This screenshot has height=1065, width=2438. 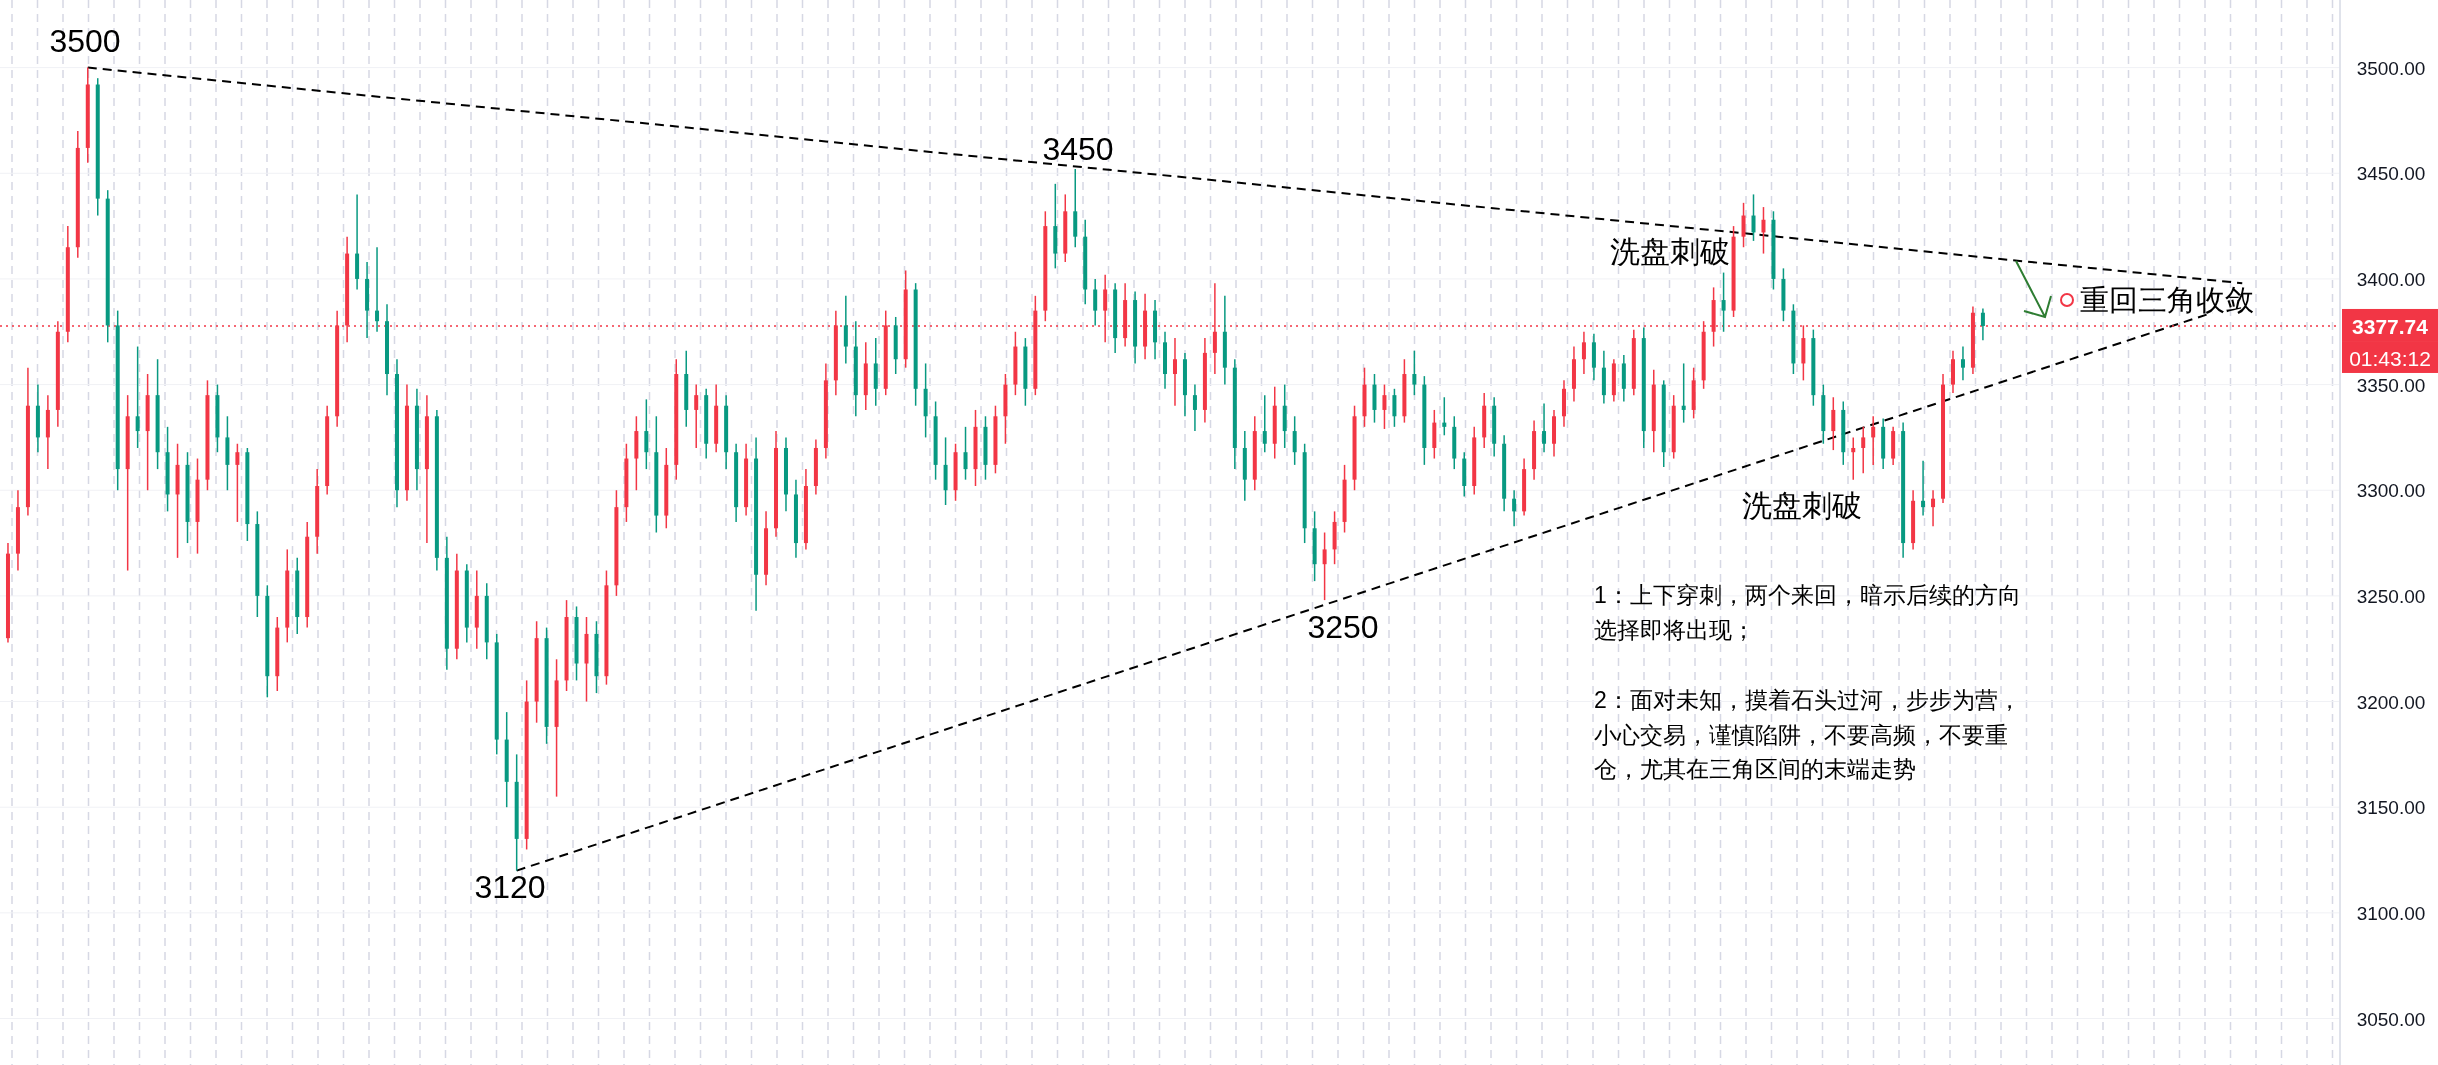 I want to click on y-tick-label: 3400.00, so click(x=2391, y=279).